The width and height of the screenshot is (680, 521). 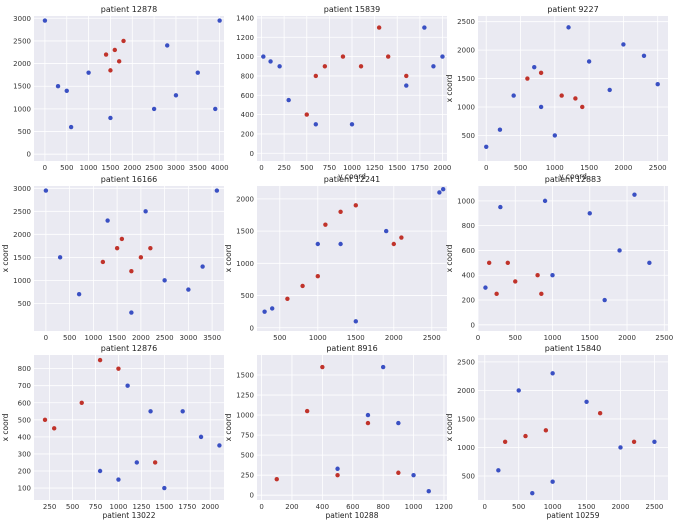 I want to click on x-tick-label: 3000, so click(x=176, y=168).